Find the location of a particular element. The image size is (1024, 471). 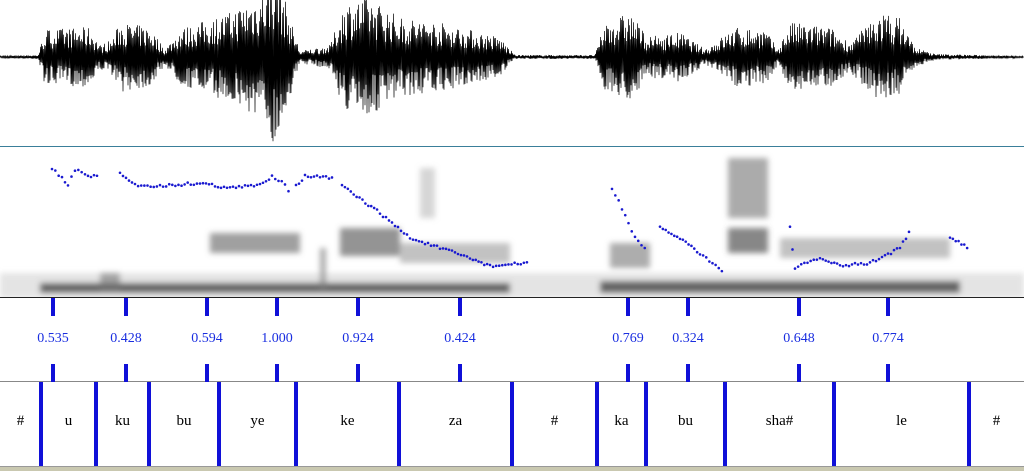

bottom-strip is located at coordinates (512, 468).